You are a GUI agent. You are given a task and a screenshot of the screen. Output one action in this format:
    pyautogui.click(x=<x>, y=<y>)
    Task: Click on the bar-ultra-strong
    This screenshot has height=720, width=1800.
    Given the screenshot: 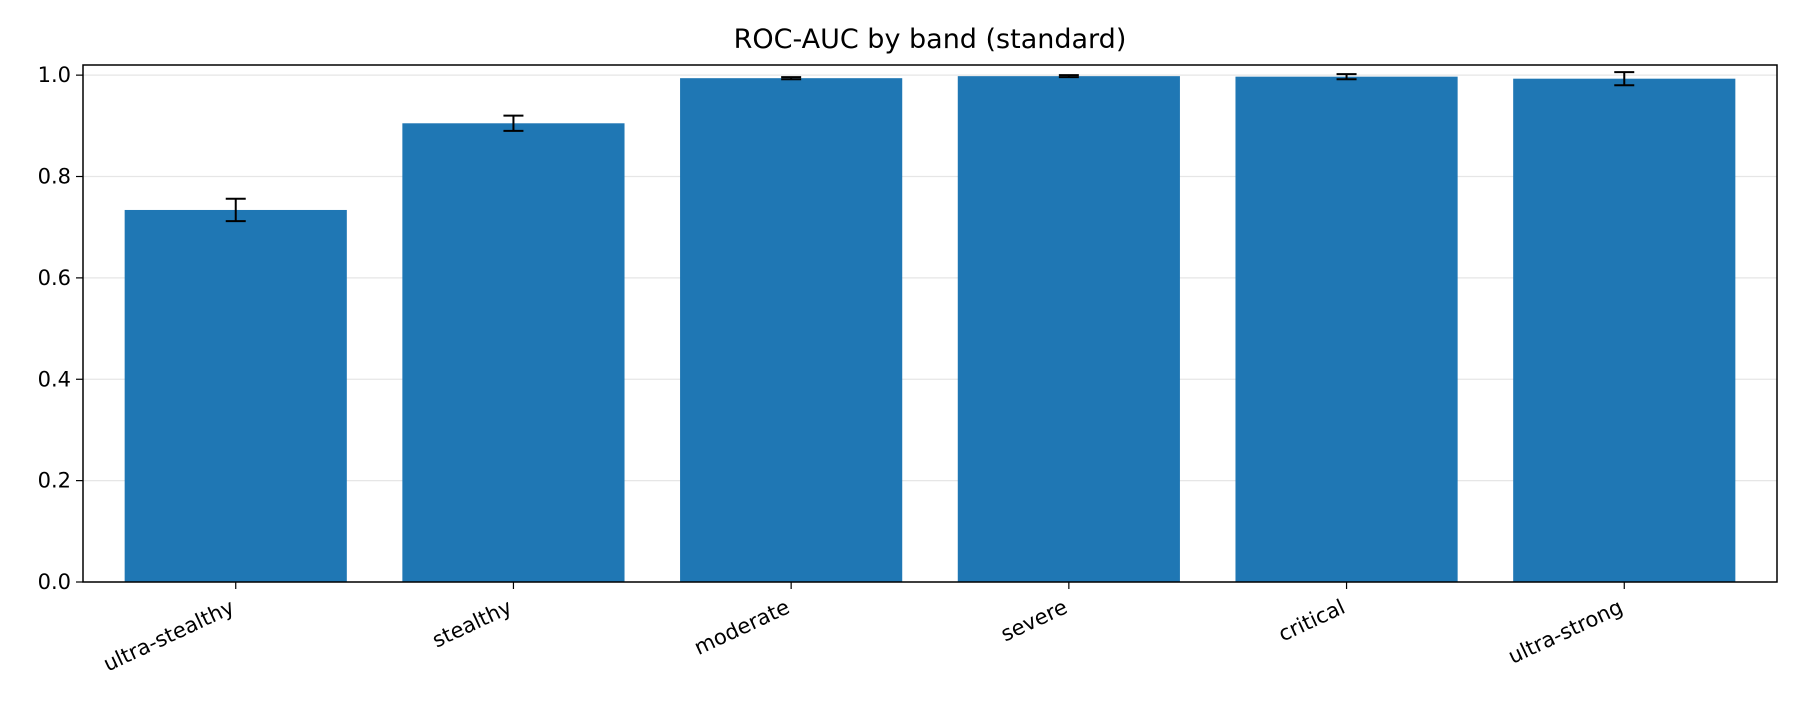 What is the action you would take?
    pyautogui.click(x=1624, y=330)
    